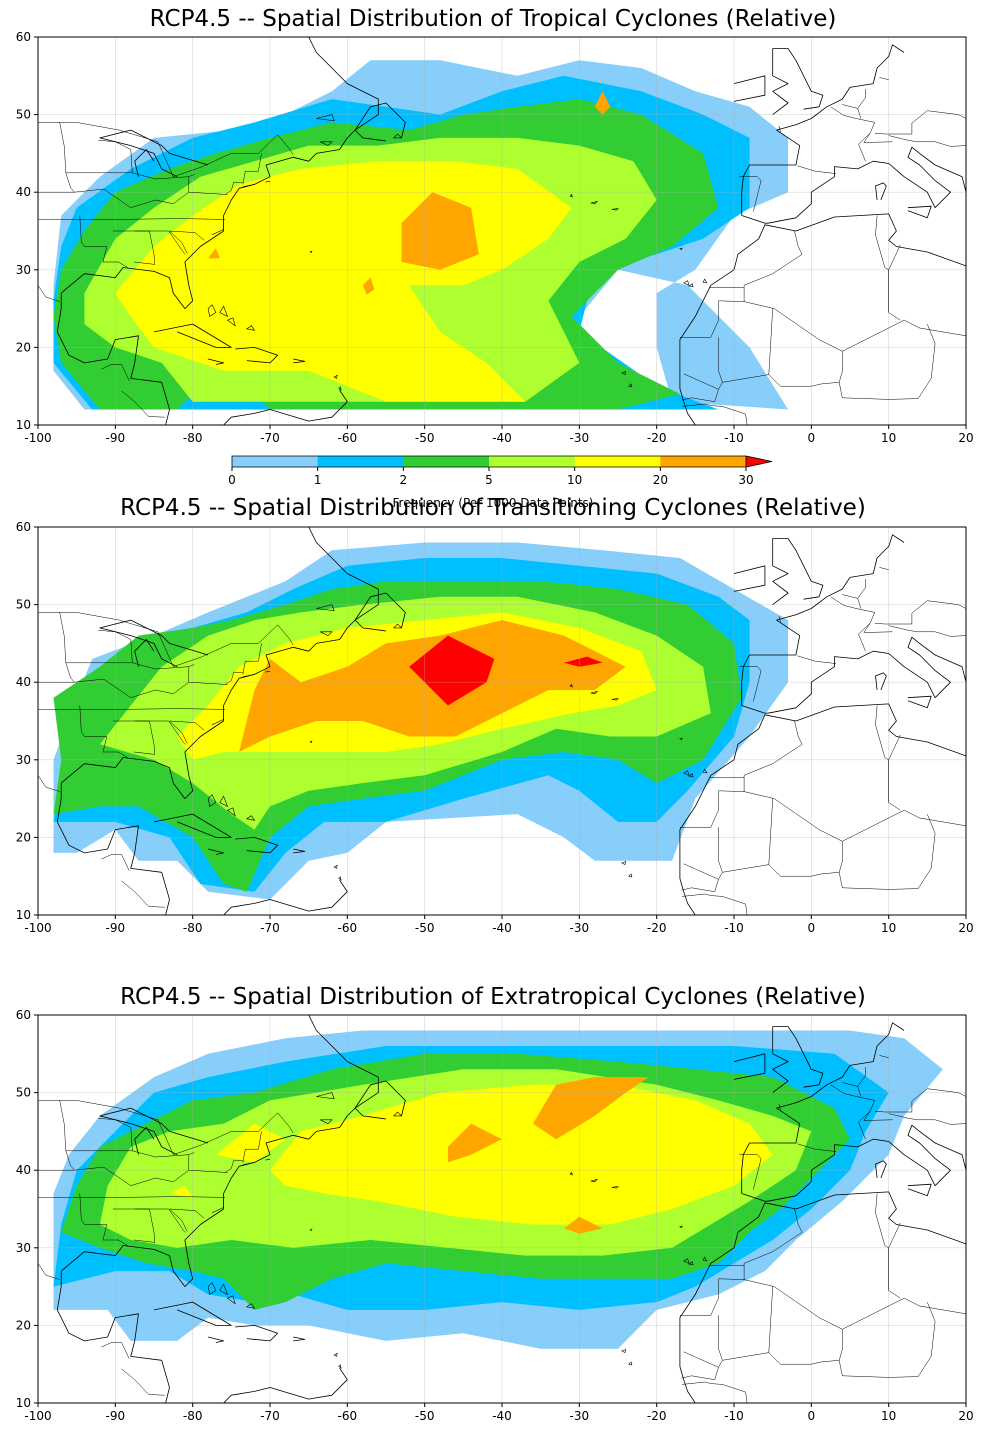 The image size is (986, 1436). I want to click on colorbar-tick-label: 20, so click(660, 480).